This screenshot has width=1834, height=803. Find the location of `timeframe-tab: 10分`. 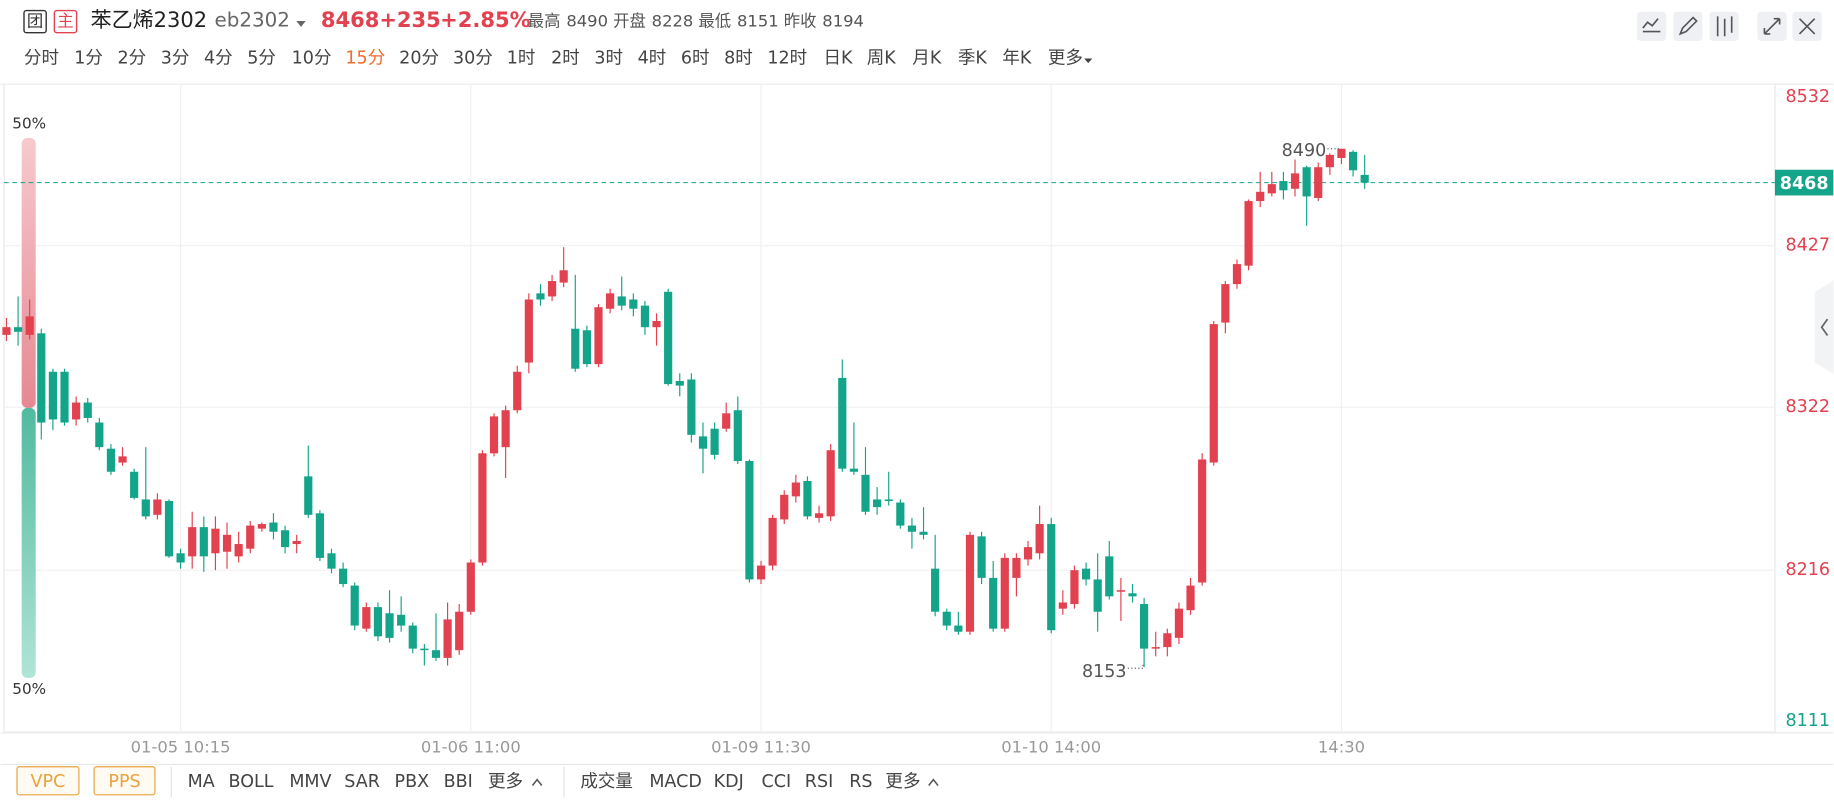

timeframe-tab: 10分 is located at coordinates (312, 58).